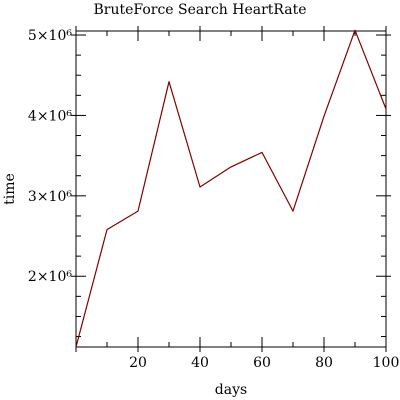 The height and width of the screenshot is (400, 400). Describe the element at coordinates (200, 363) in the screenshot. I see `x-tick-label: 40` at that location.